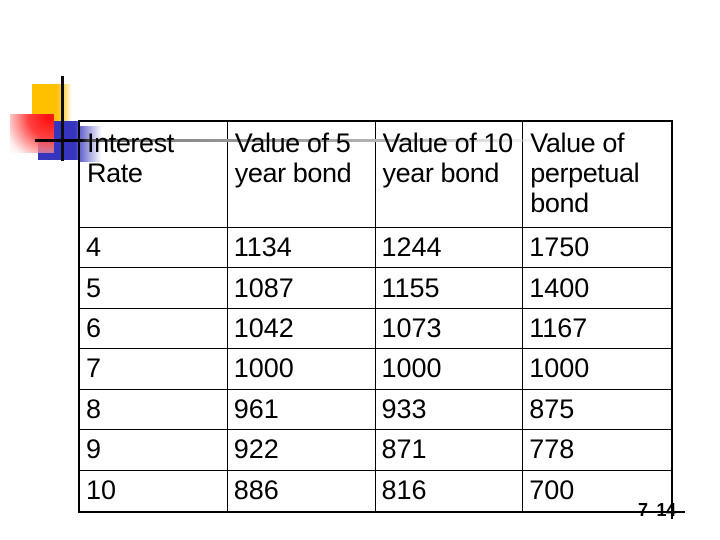 The height and width of the screenshot is (540, 720). What do you see at coordinates (449, 288) in the screenshot?
I see `table-cell: 1155` at bounding box center [449, 288].